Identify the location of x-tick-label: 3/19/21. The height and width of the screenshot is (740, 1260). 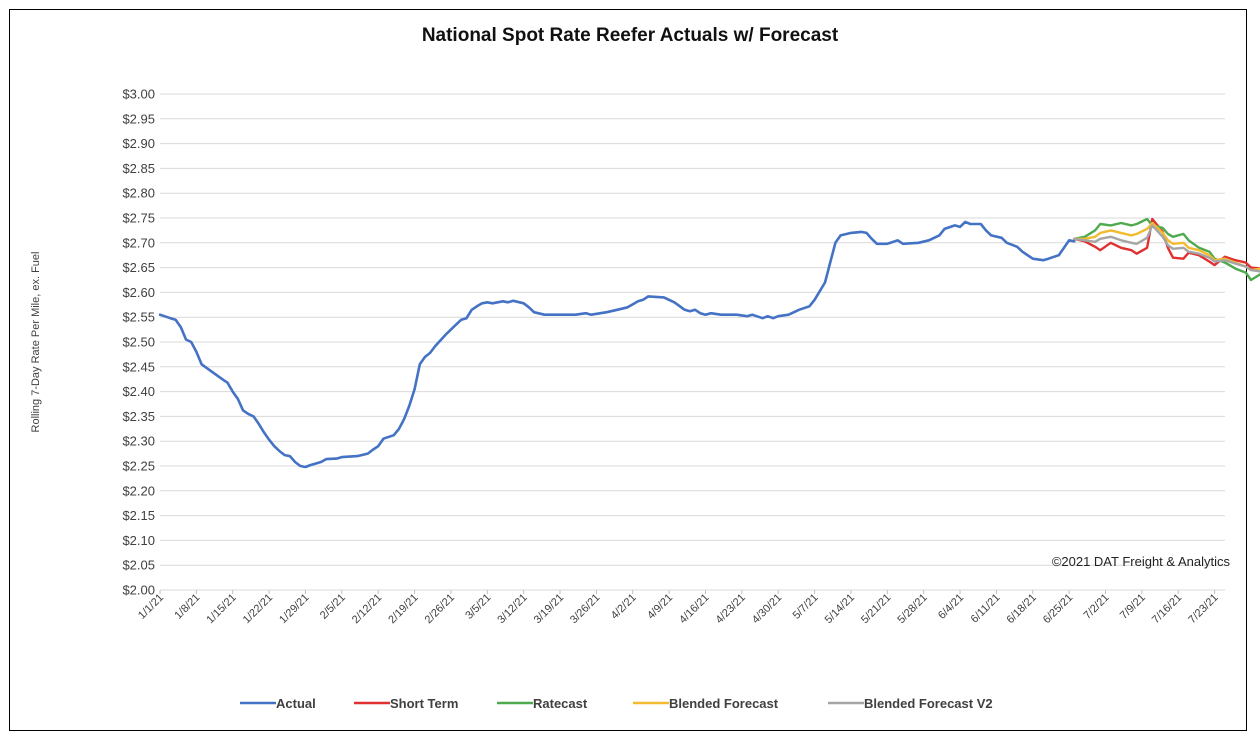
(549, 609).